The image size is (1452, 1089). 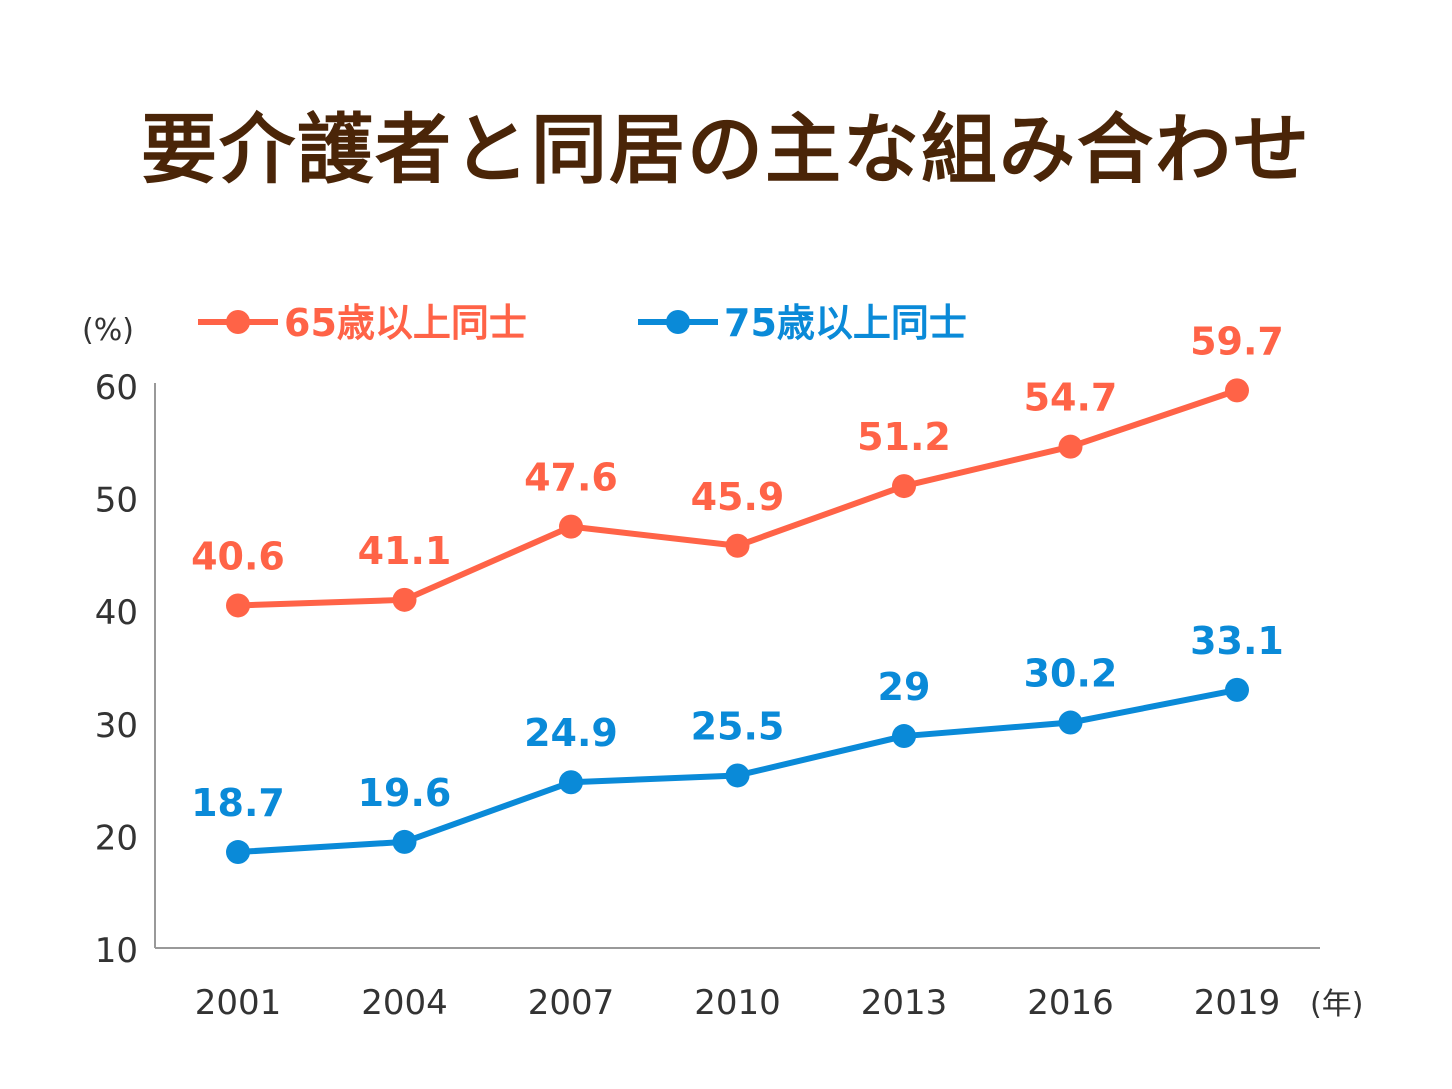 I want to click on data-label: 51.2, so click(x=904, y=437).